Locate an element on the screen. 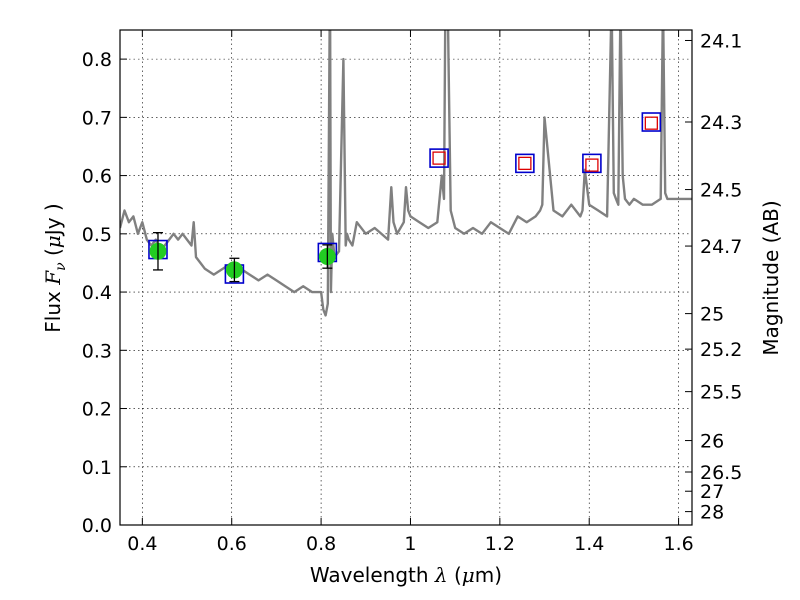 This screenshot has height=600, width=800. y2-tick-label: 24.7 is located at coordinates (721, 247).